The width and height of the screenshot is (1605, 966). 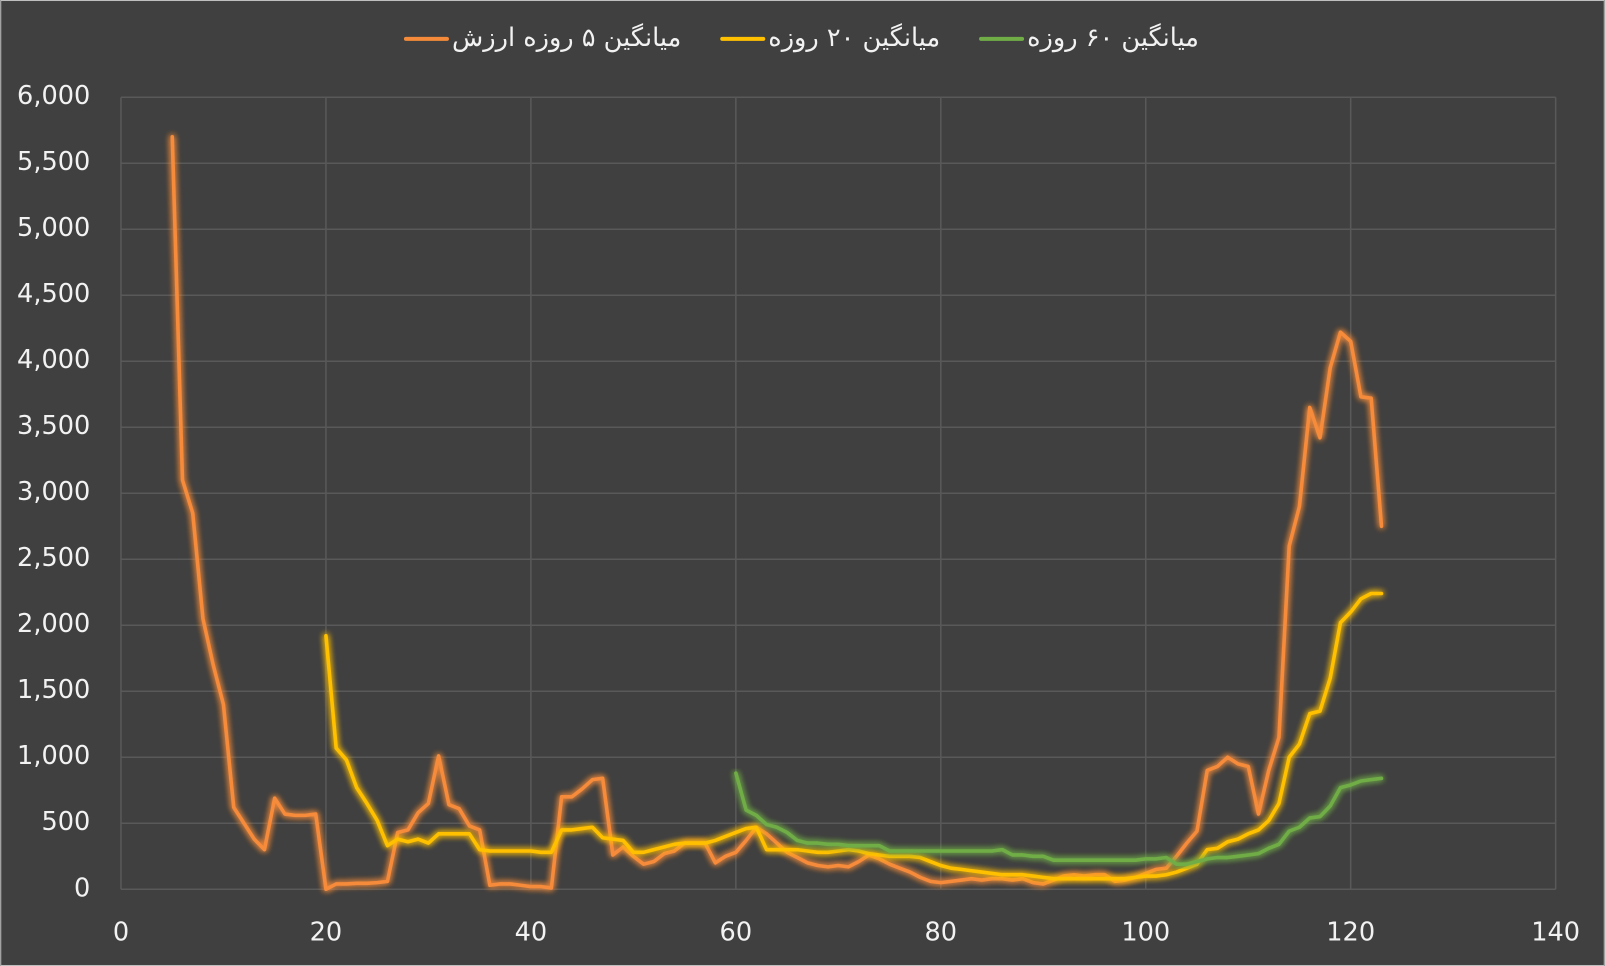 I want to click on y-tick-label: 2,500, so click(x=53, y=558).